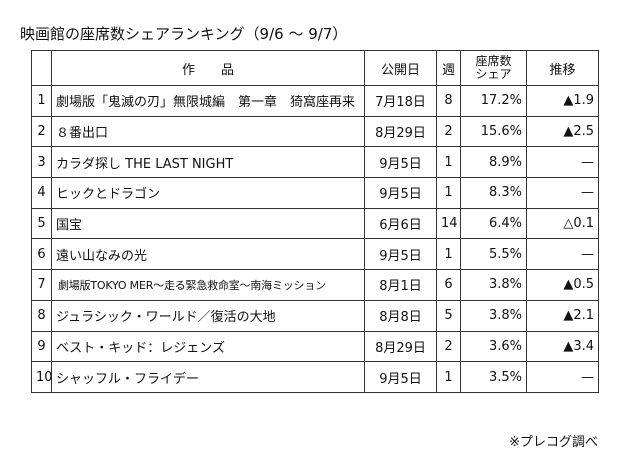  Describe the element at coordinates (41, 68) in the screenshot. I see `rank-header` at that location.